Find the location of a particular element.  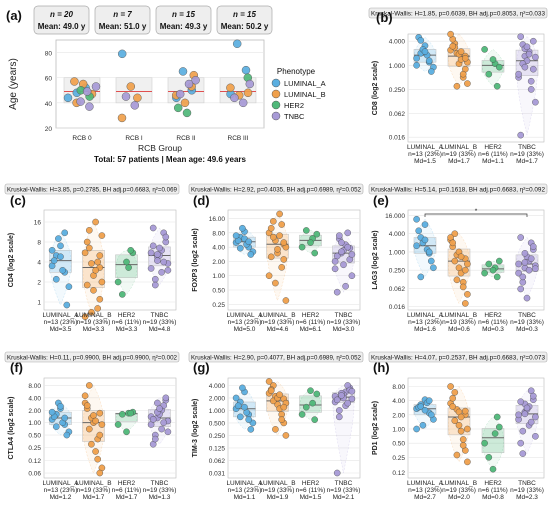

x-tick-sublabel: Md=2.1 is located at coordinates (344, 497).